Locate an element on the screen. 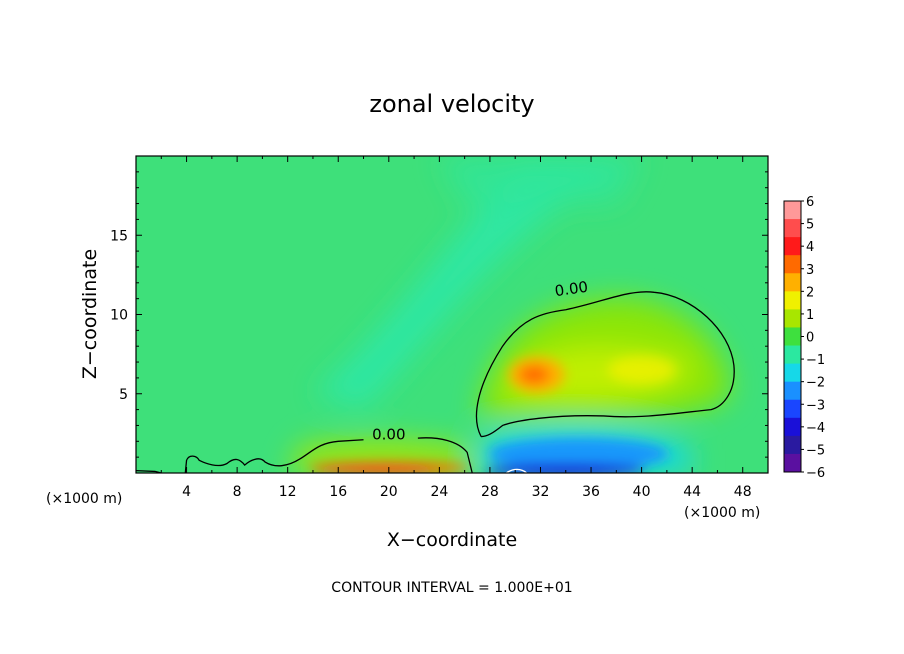 The height and width of the screenshot is (654, 904). y-tick-label: 10 is located at coordinates (119, 316).